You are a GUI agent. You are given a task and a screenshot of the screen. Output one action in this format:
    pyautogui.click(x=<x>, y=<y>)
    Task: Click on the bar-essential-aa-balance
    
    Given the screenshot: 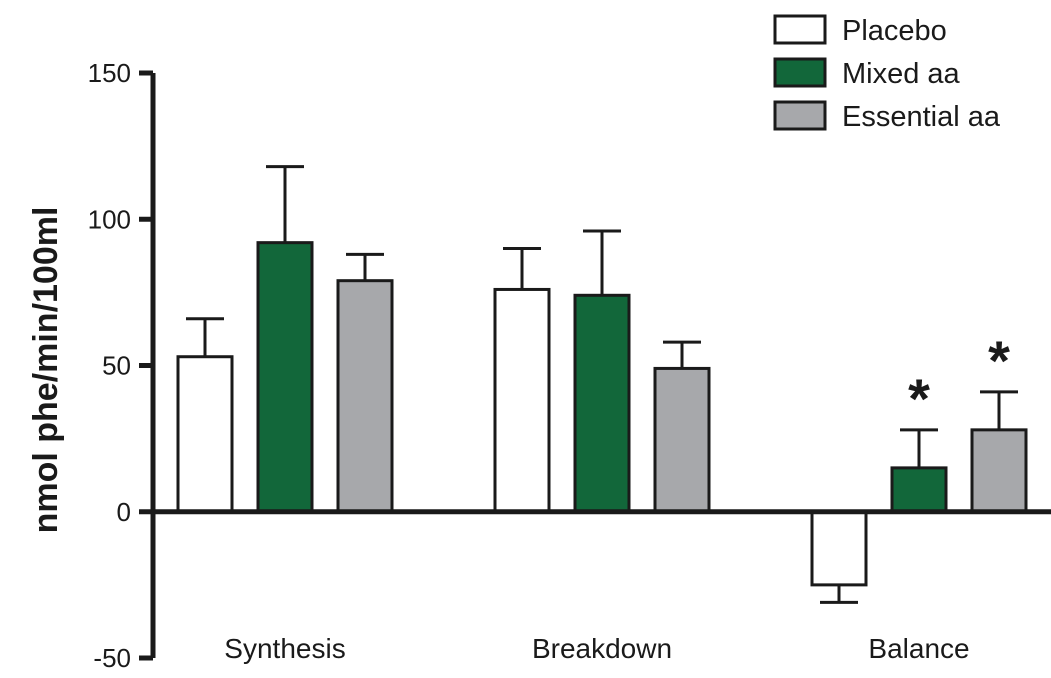 What is the action you would take?
    pyautogui.click(x=999, y=471)
    